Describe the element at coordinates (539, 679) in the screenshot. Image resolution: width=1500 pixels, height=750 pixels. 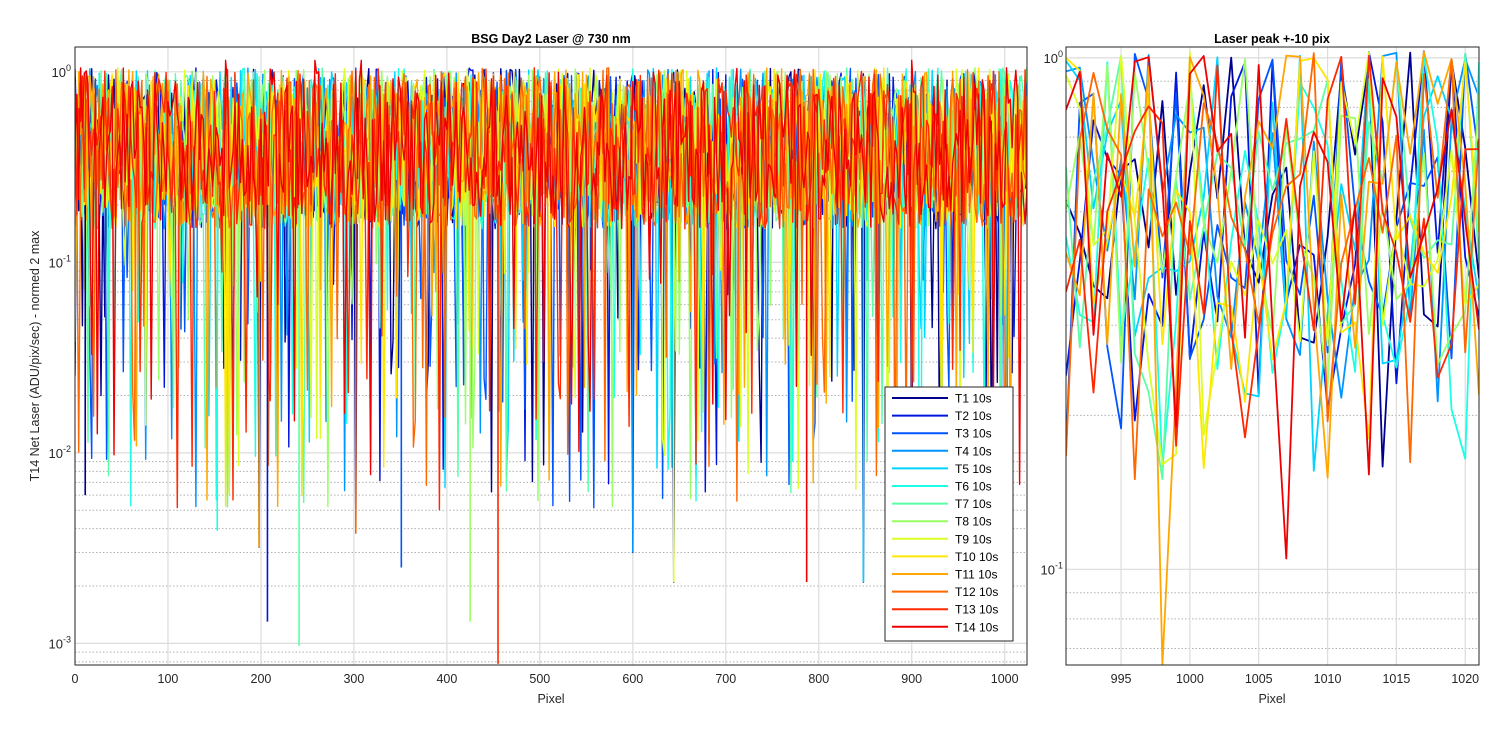
I see `left-x-tick-label: 500` at that location.